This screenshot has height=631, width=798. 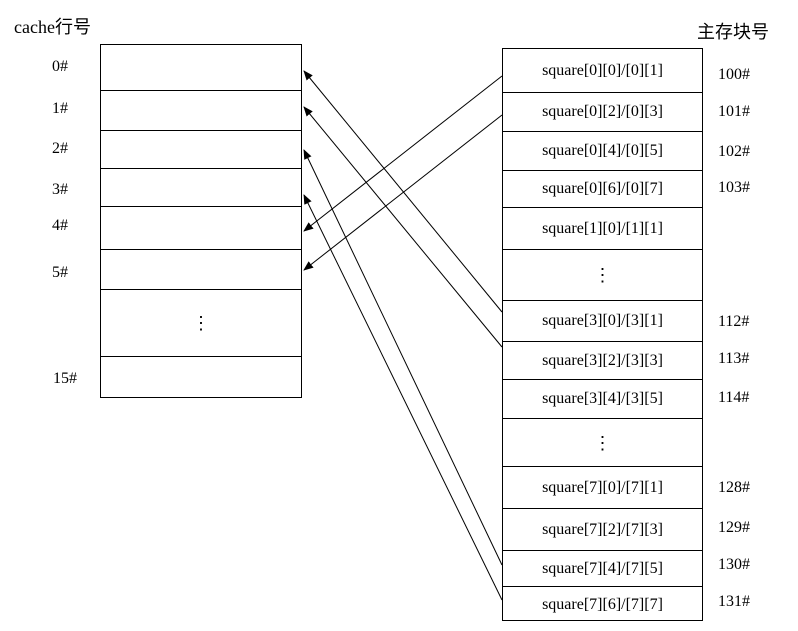 What do you see at coordinates (60, 272) in the screenshot?
I see `cache-row-label-5: 5#` at bounding box center [60, 272].